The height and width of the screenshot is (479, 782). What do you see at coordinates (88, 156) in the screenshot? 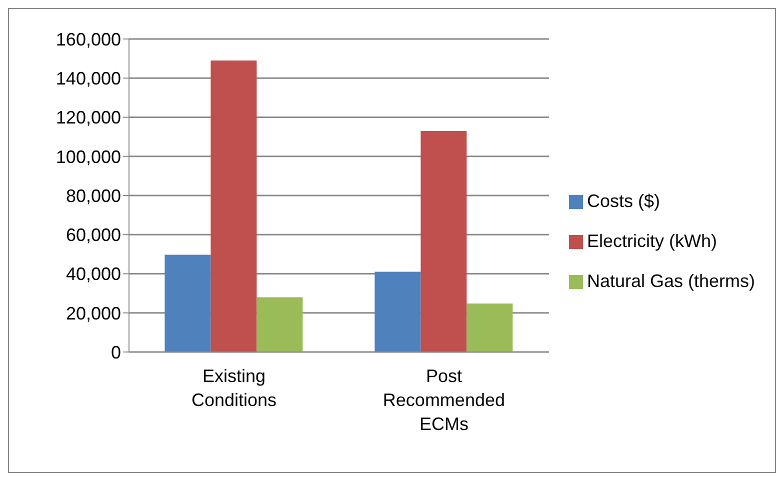
I see `y-tick-label: 100,000` at bounding box center [88, 156].